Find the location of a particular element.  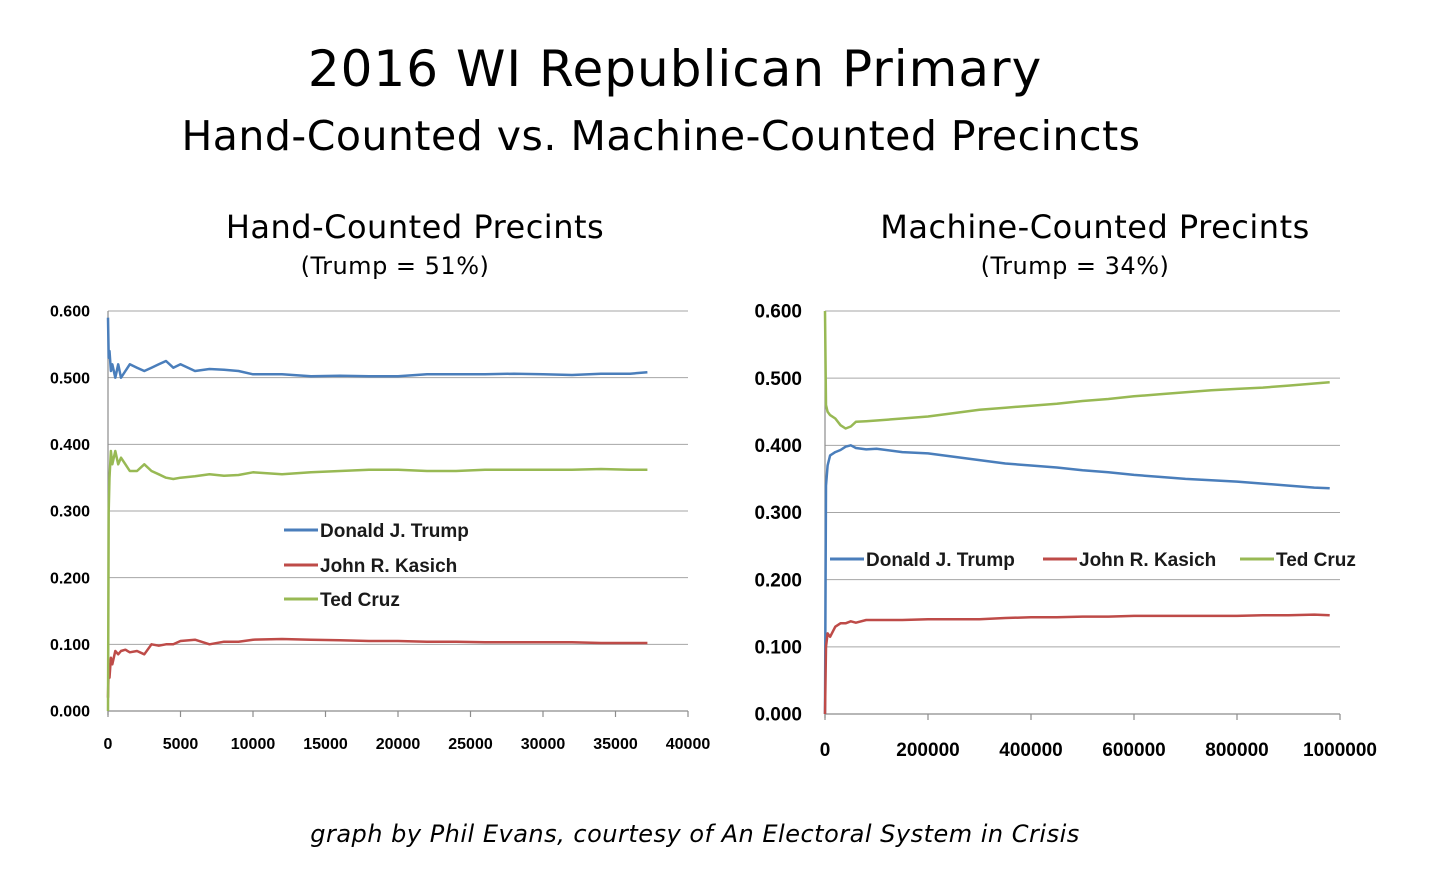

right-y-tick-label: 0.000 is located at coordinates (778, 715).